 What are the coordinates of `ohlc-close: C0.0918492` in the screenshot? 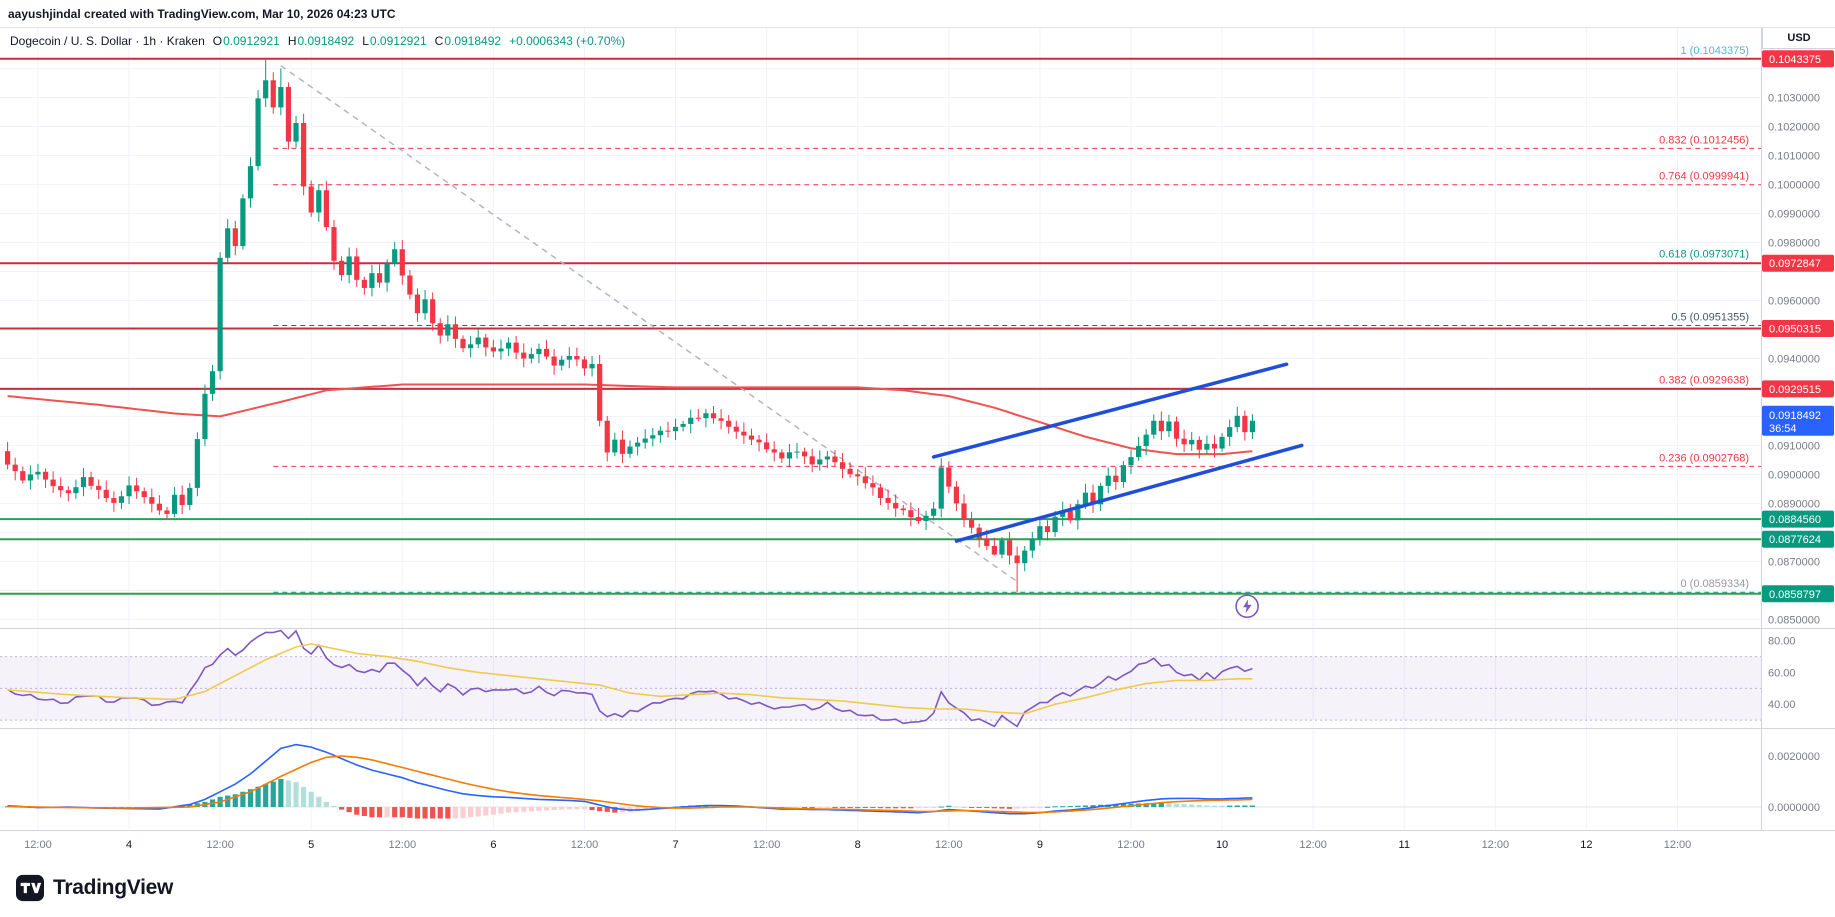 It's located at (468, 41).